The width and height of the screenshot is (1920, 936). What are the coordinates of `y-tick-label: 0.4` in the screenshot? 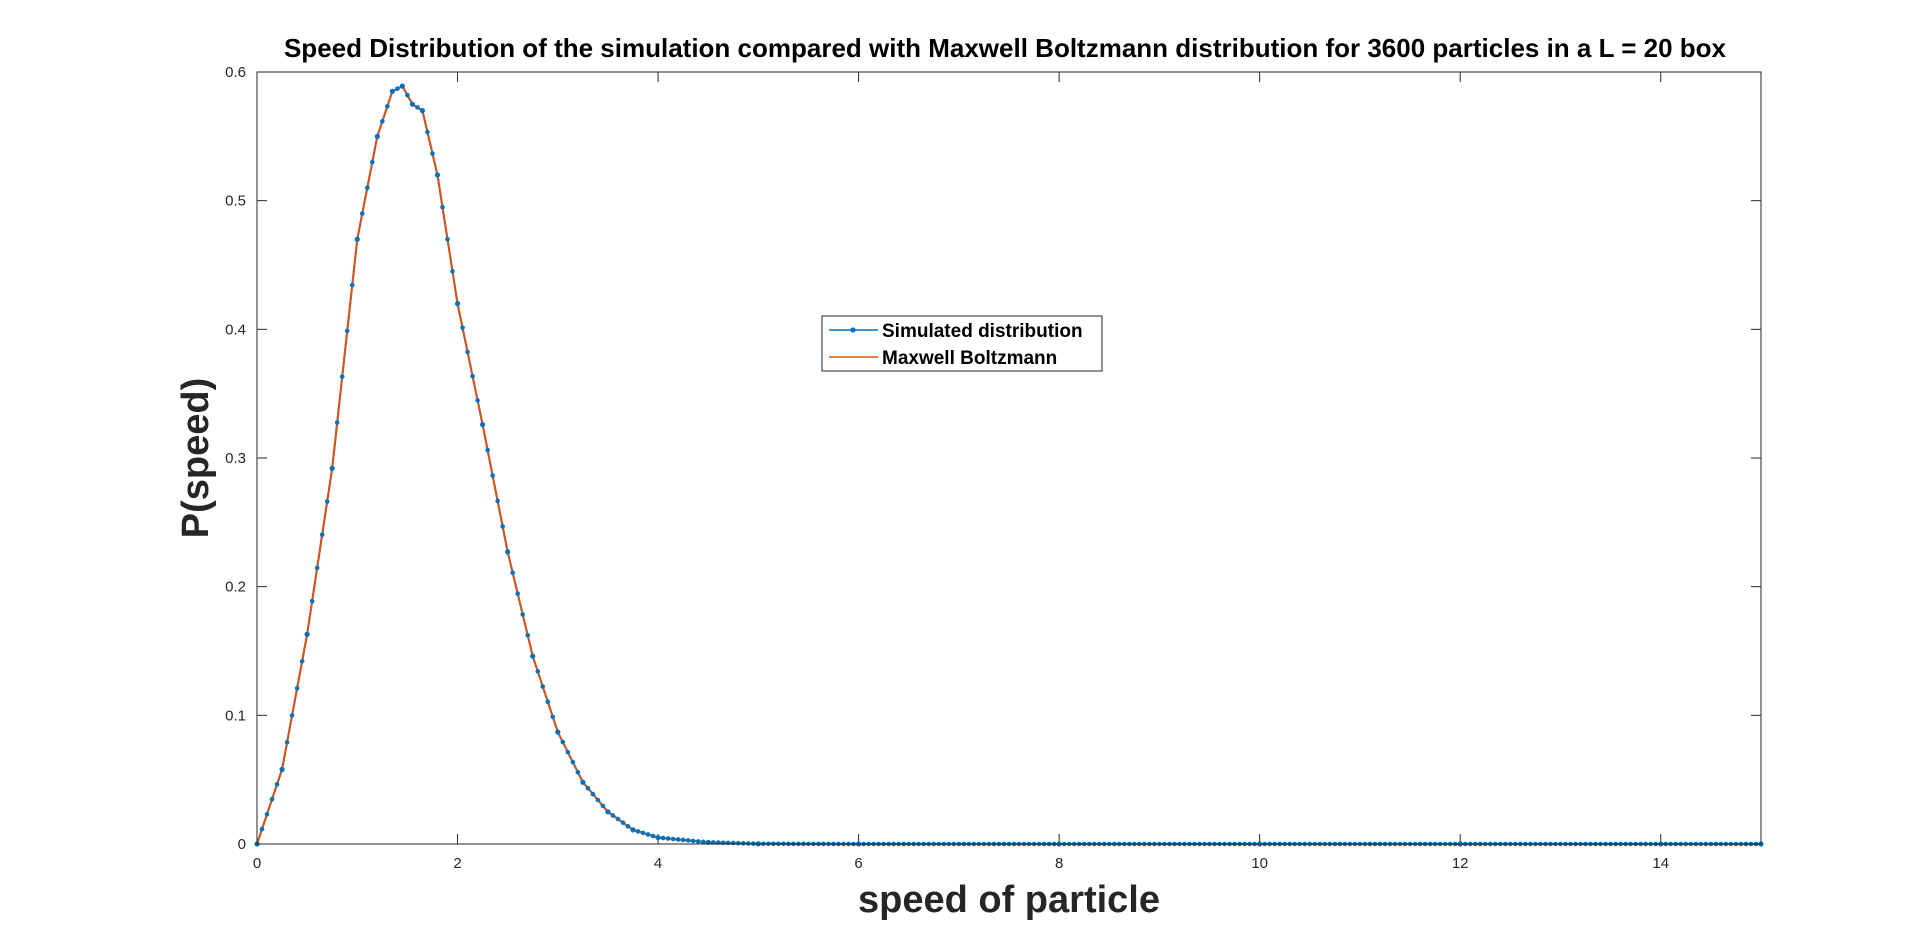 It's located at (235, 329).